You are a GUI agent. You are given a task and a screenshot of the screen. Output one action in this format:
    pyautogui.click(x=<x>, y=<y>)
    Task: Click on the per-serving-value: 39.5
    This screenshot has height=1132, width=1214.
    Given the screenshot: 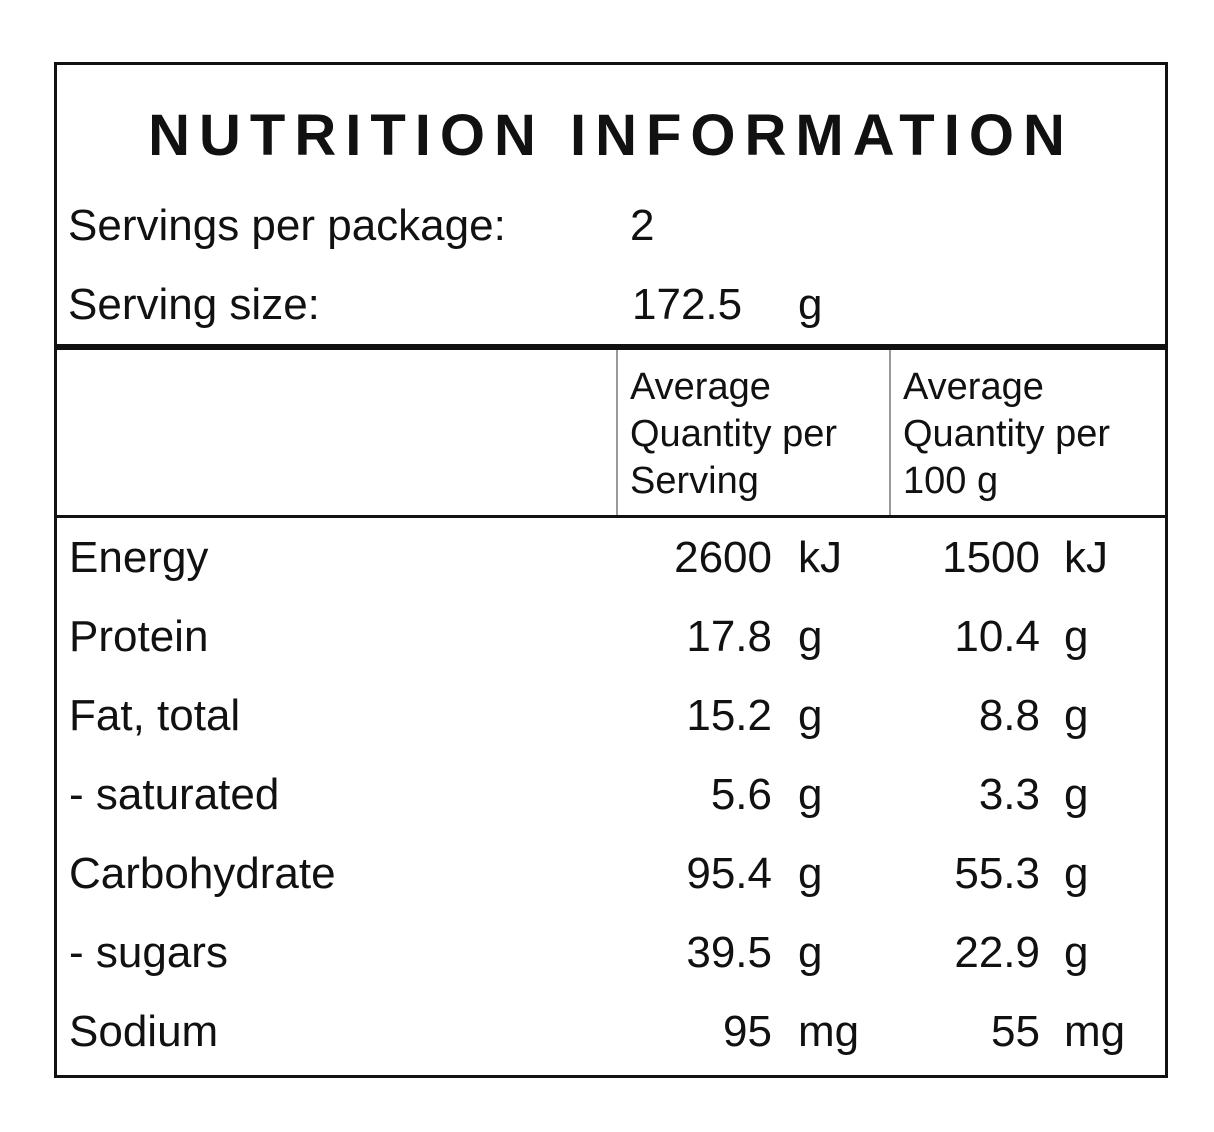 What is the action you would take?
    pyautogui.click(x=729, y=952)
    